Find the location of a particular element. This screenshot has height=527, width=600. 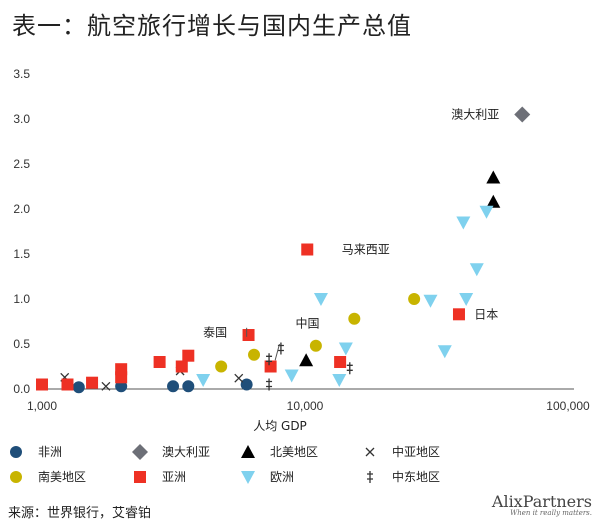

legend-marker-south_america is located at coordinates (16, 477).